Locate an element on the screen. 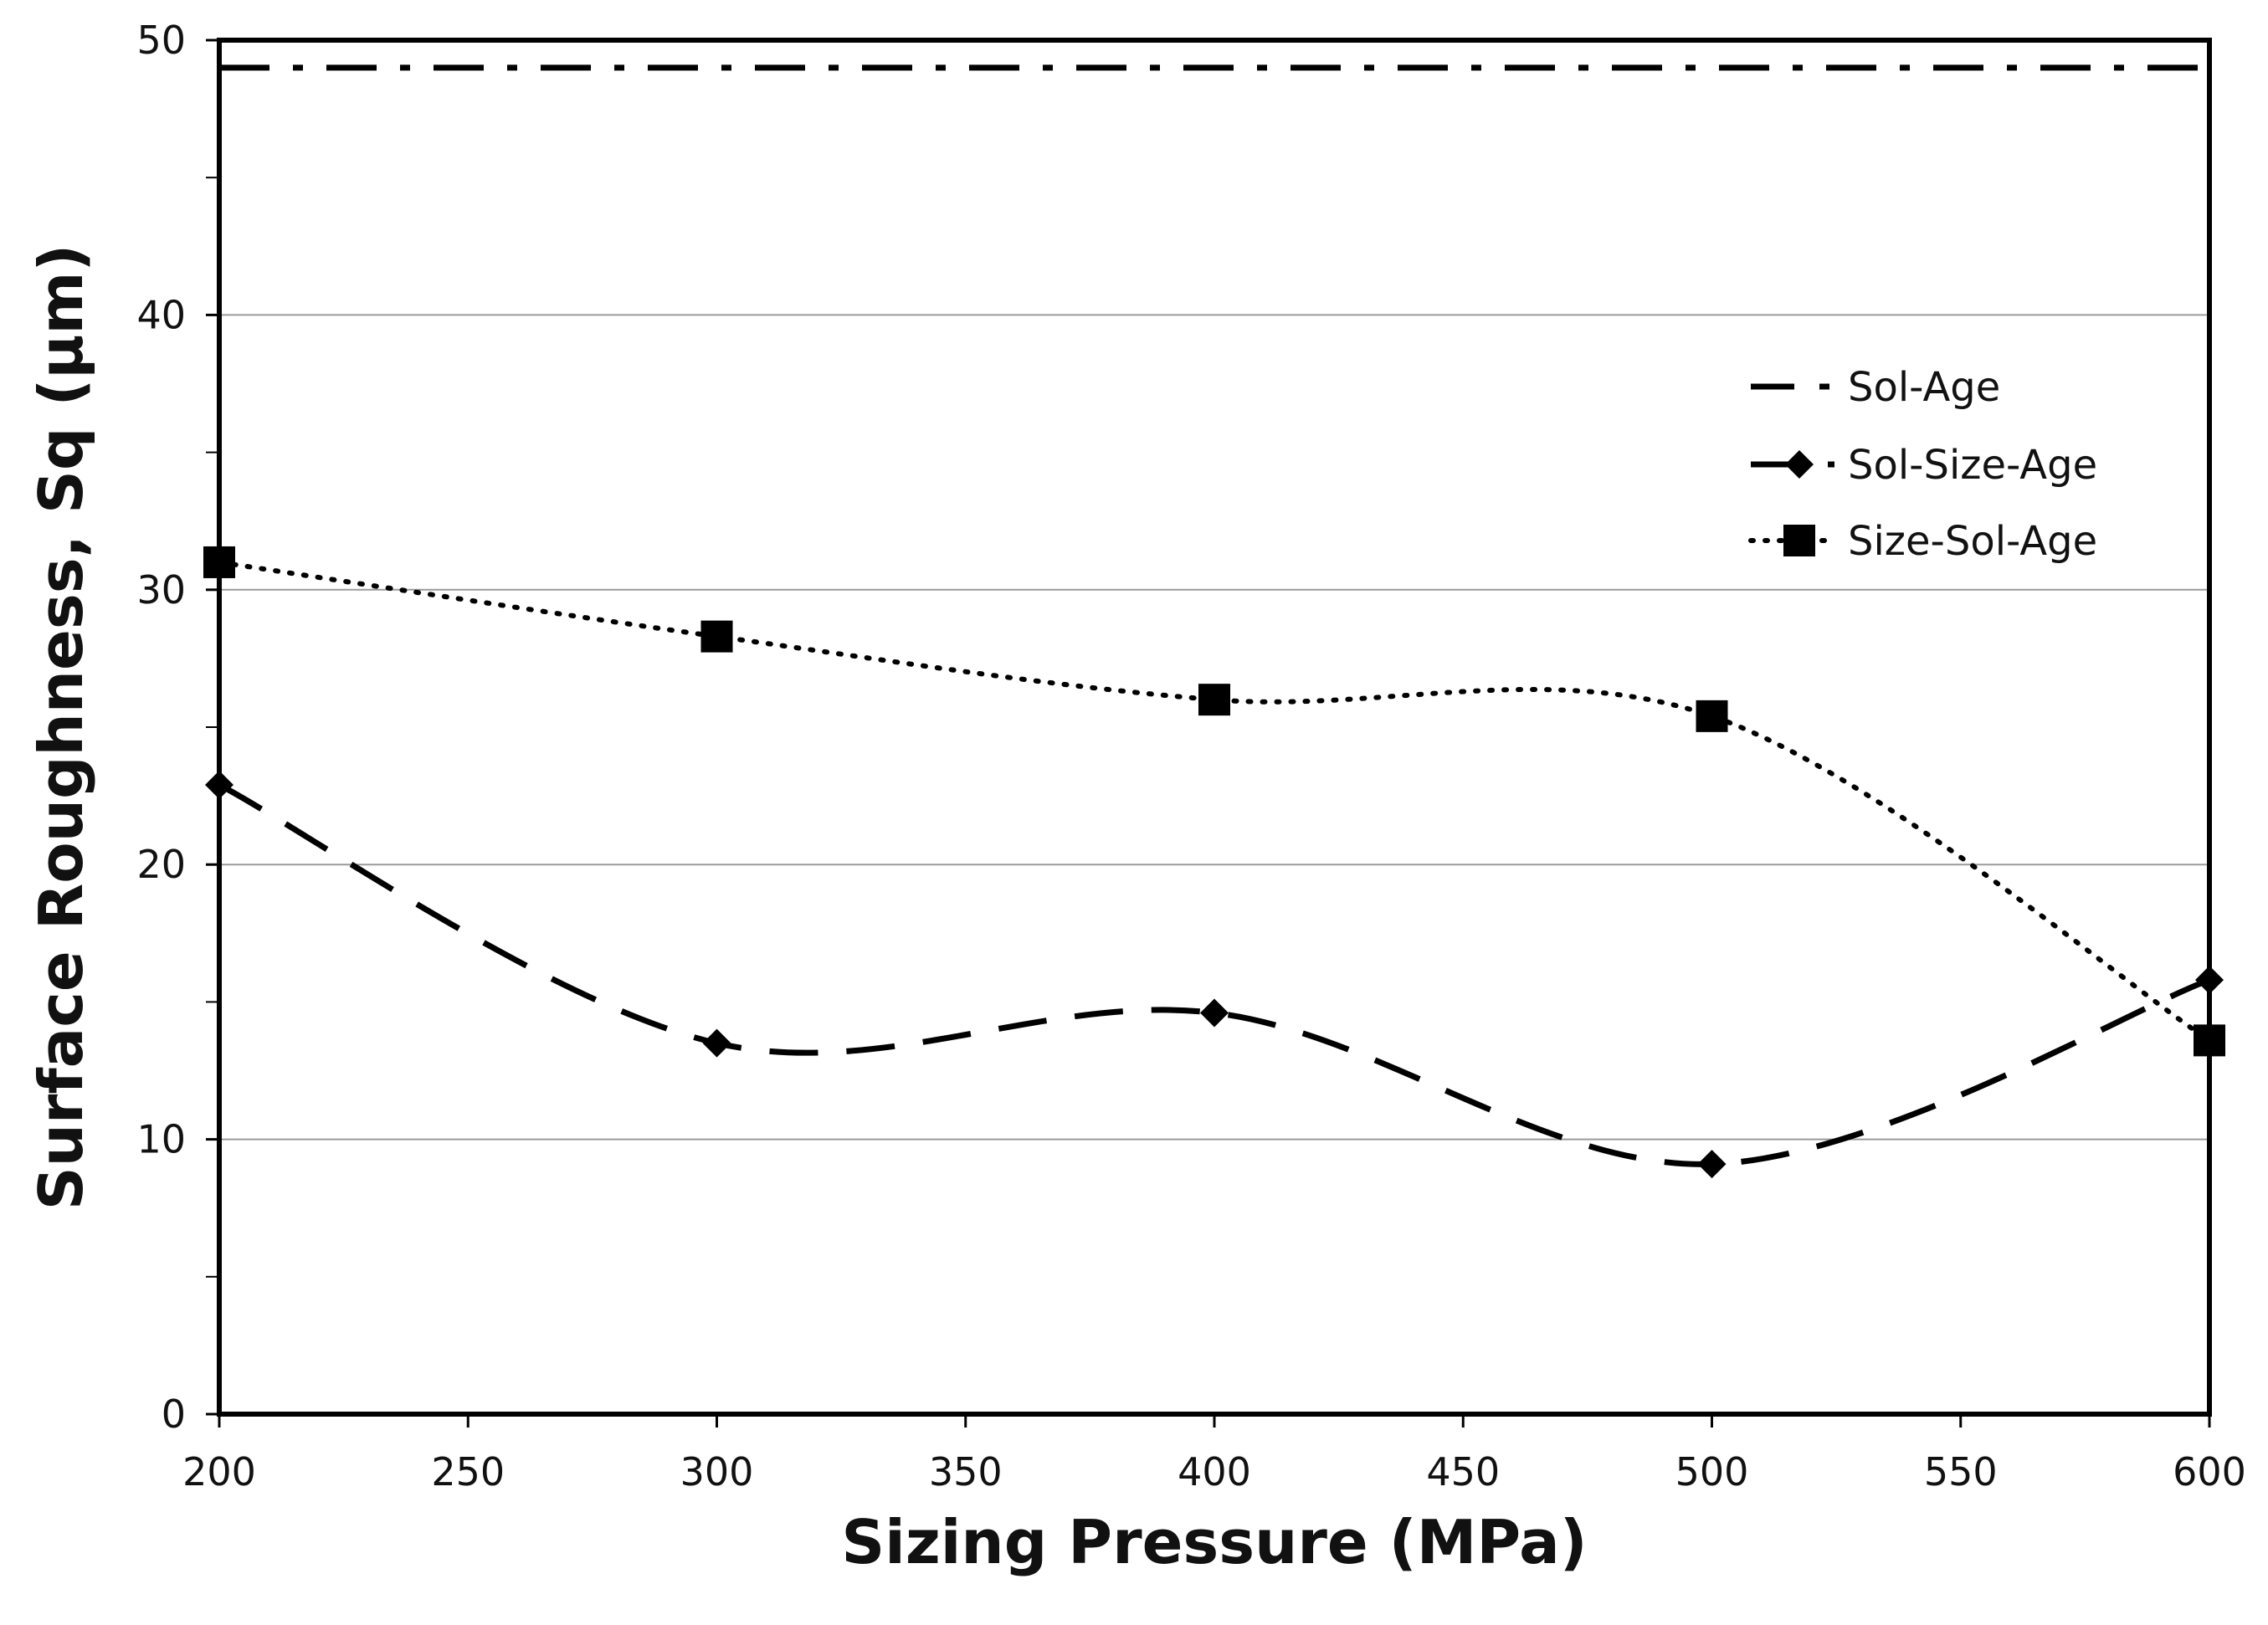 The image size is (2268, 1625). y-axis: 0 10 20 30 40 50 is located at coordinates (177, 727).